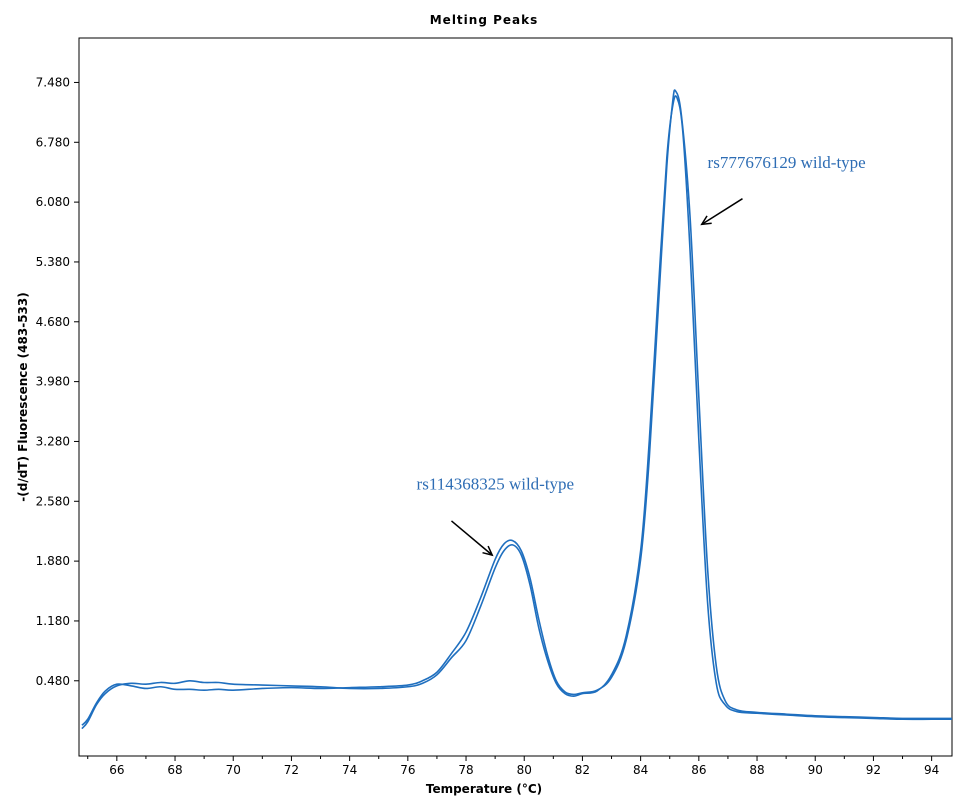 This screenshot has width=955, height=798. Describe the element at coordinates (698, 770) in the screenshot. I see `x-tick-label: 86` at that location.